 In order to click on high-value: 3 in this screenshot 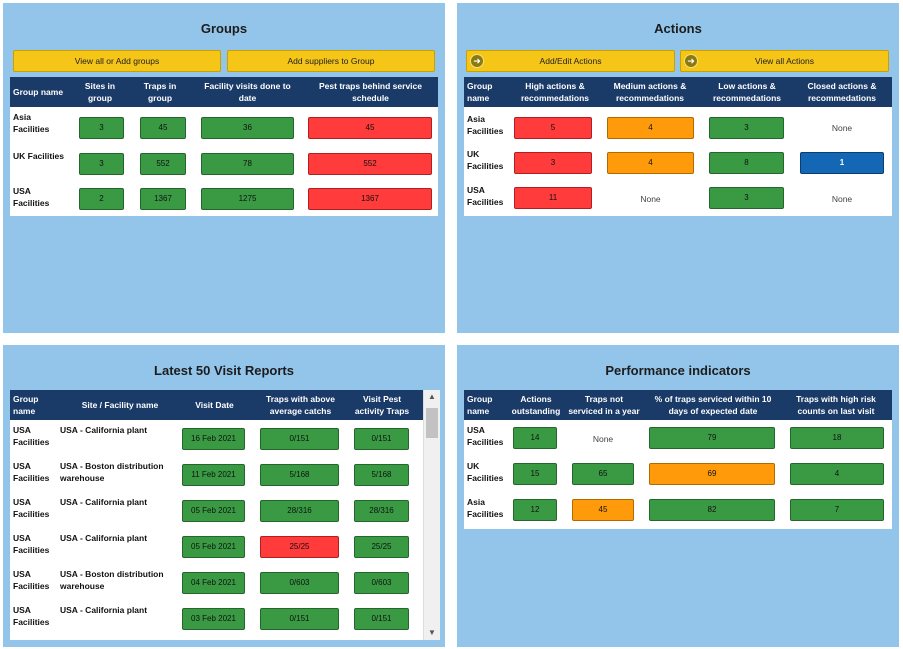, I will do `click(553, 163)`.